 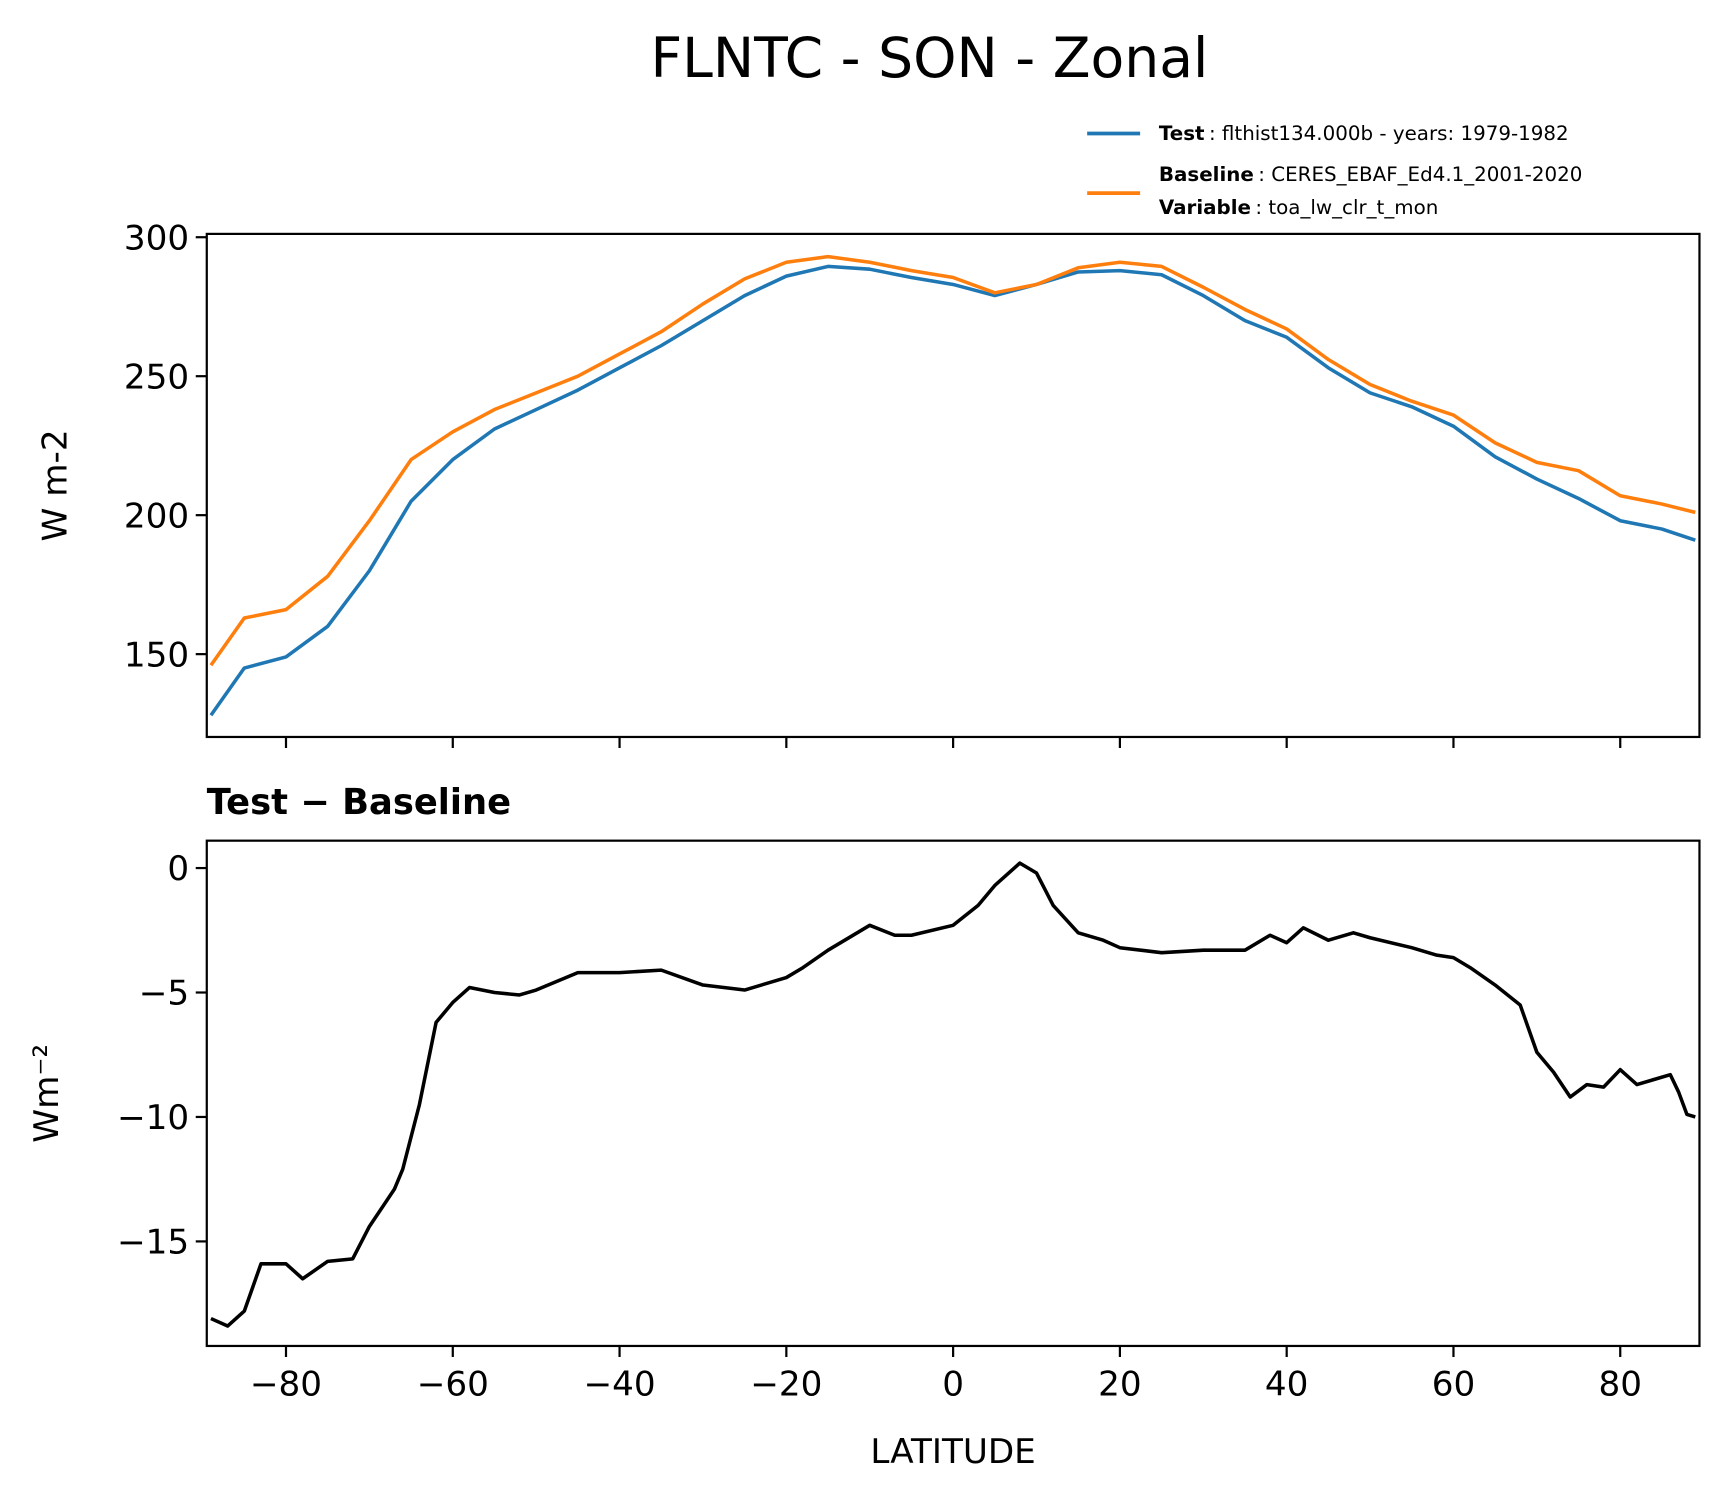 What do you see at coordinates (156, 238) in the screenshot?
I see `y-tick-label: 300` at bounding box center [156, 238].